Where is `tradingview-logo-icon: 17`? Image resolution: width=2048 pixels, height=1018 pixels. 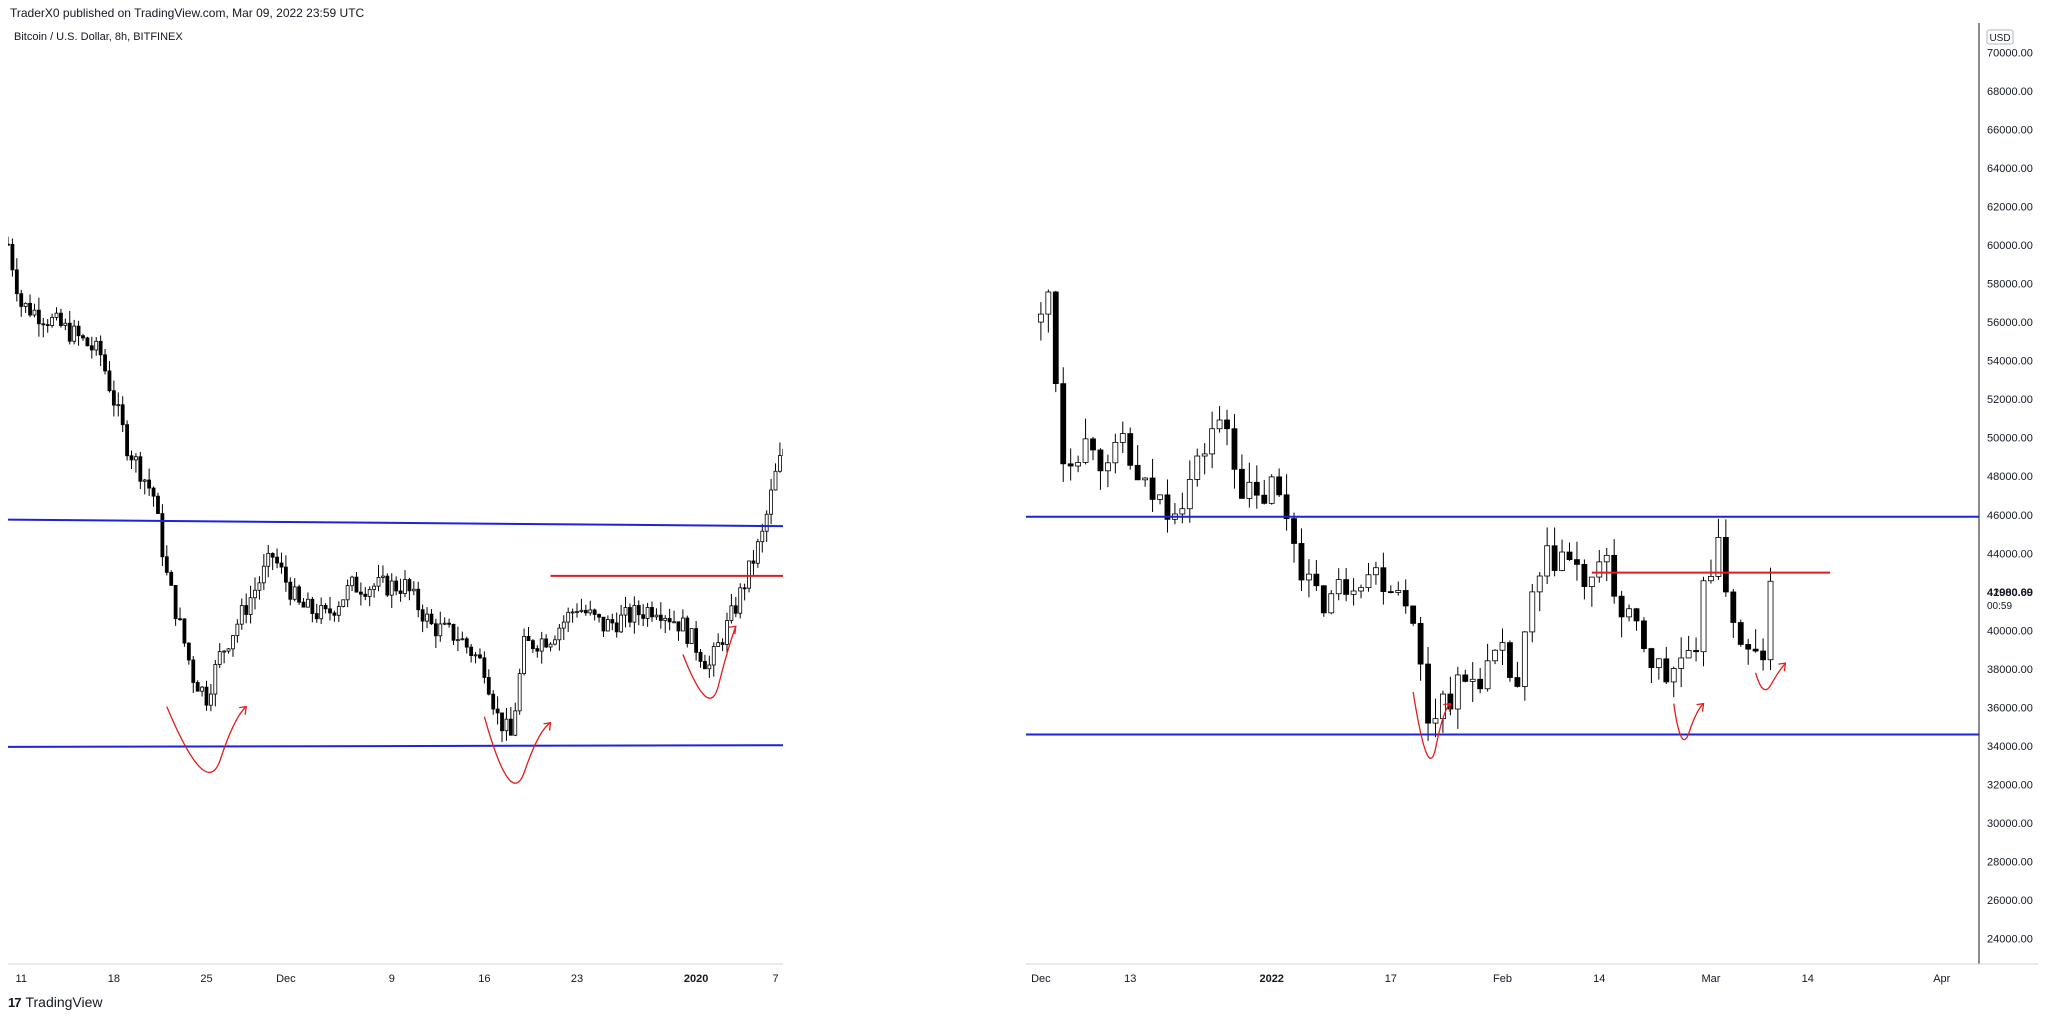
tradingview-logo-icon: 17 is located at coordinates (15, 1002).